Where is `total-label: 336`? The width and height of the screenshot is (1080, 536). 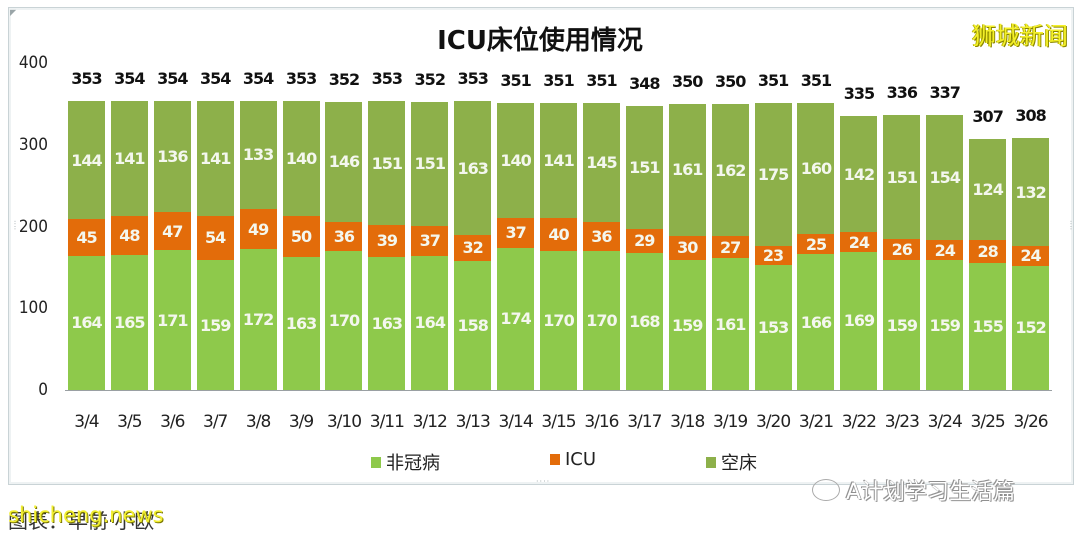 total-label: 336 is located at coordinates (902, 93).